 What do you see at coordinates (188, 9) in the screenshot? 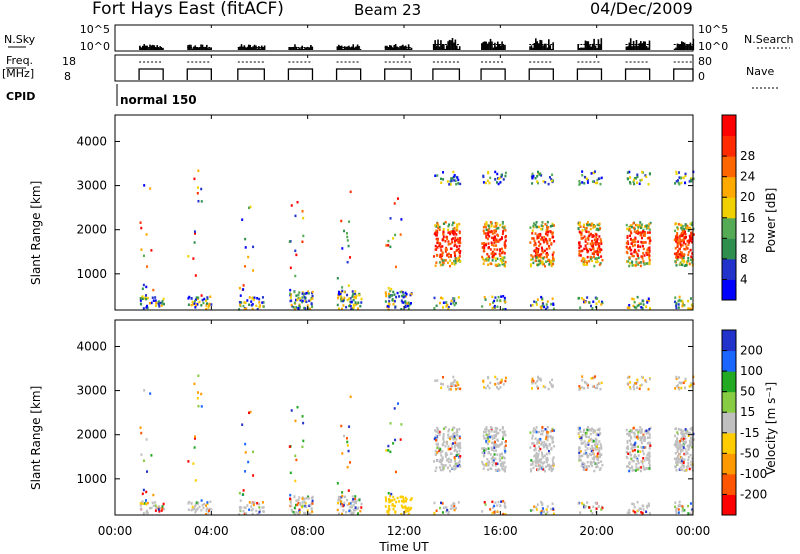
I see `station-title: Fort Hays East (fitACF)` at bounding box center [188, 9].